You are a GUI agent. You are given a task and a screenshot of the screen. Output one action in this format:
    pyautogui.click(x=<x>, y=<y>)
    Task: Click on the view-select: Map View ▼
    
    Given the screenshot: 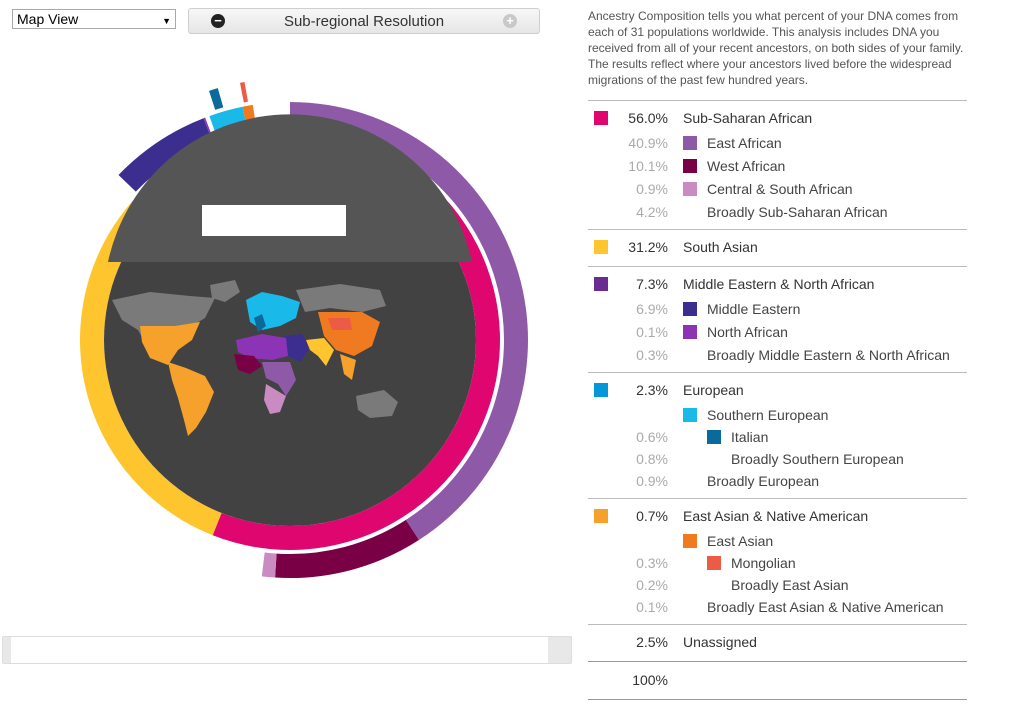 What is the action you would take?
    pyautogui.click(x=94, y=19)
    